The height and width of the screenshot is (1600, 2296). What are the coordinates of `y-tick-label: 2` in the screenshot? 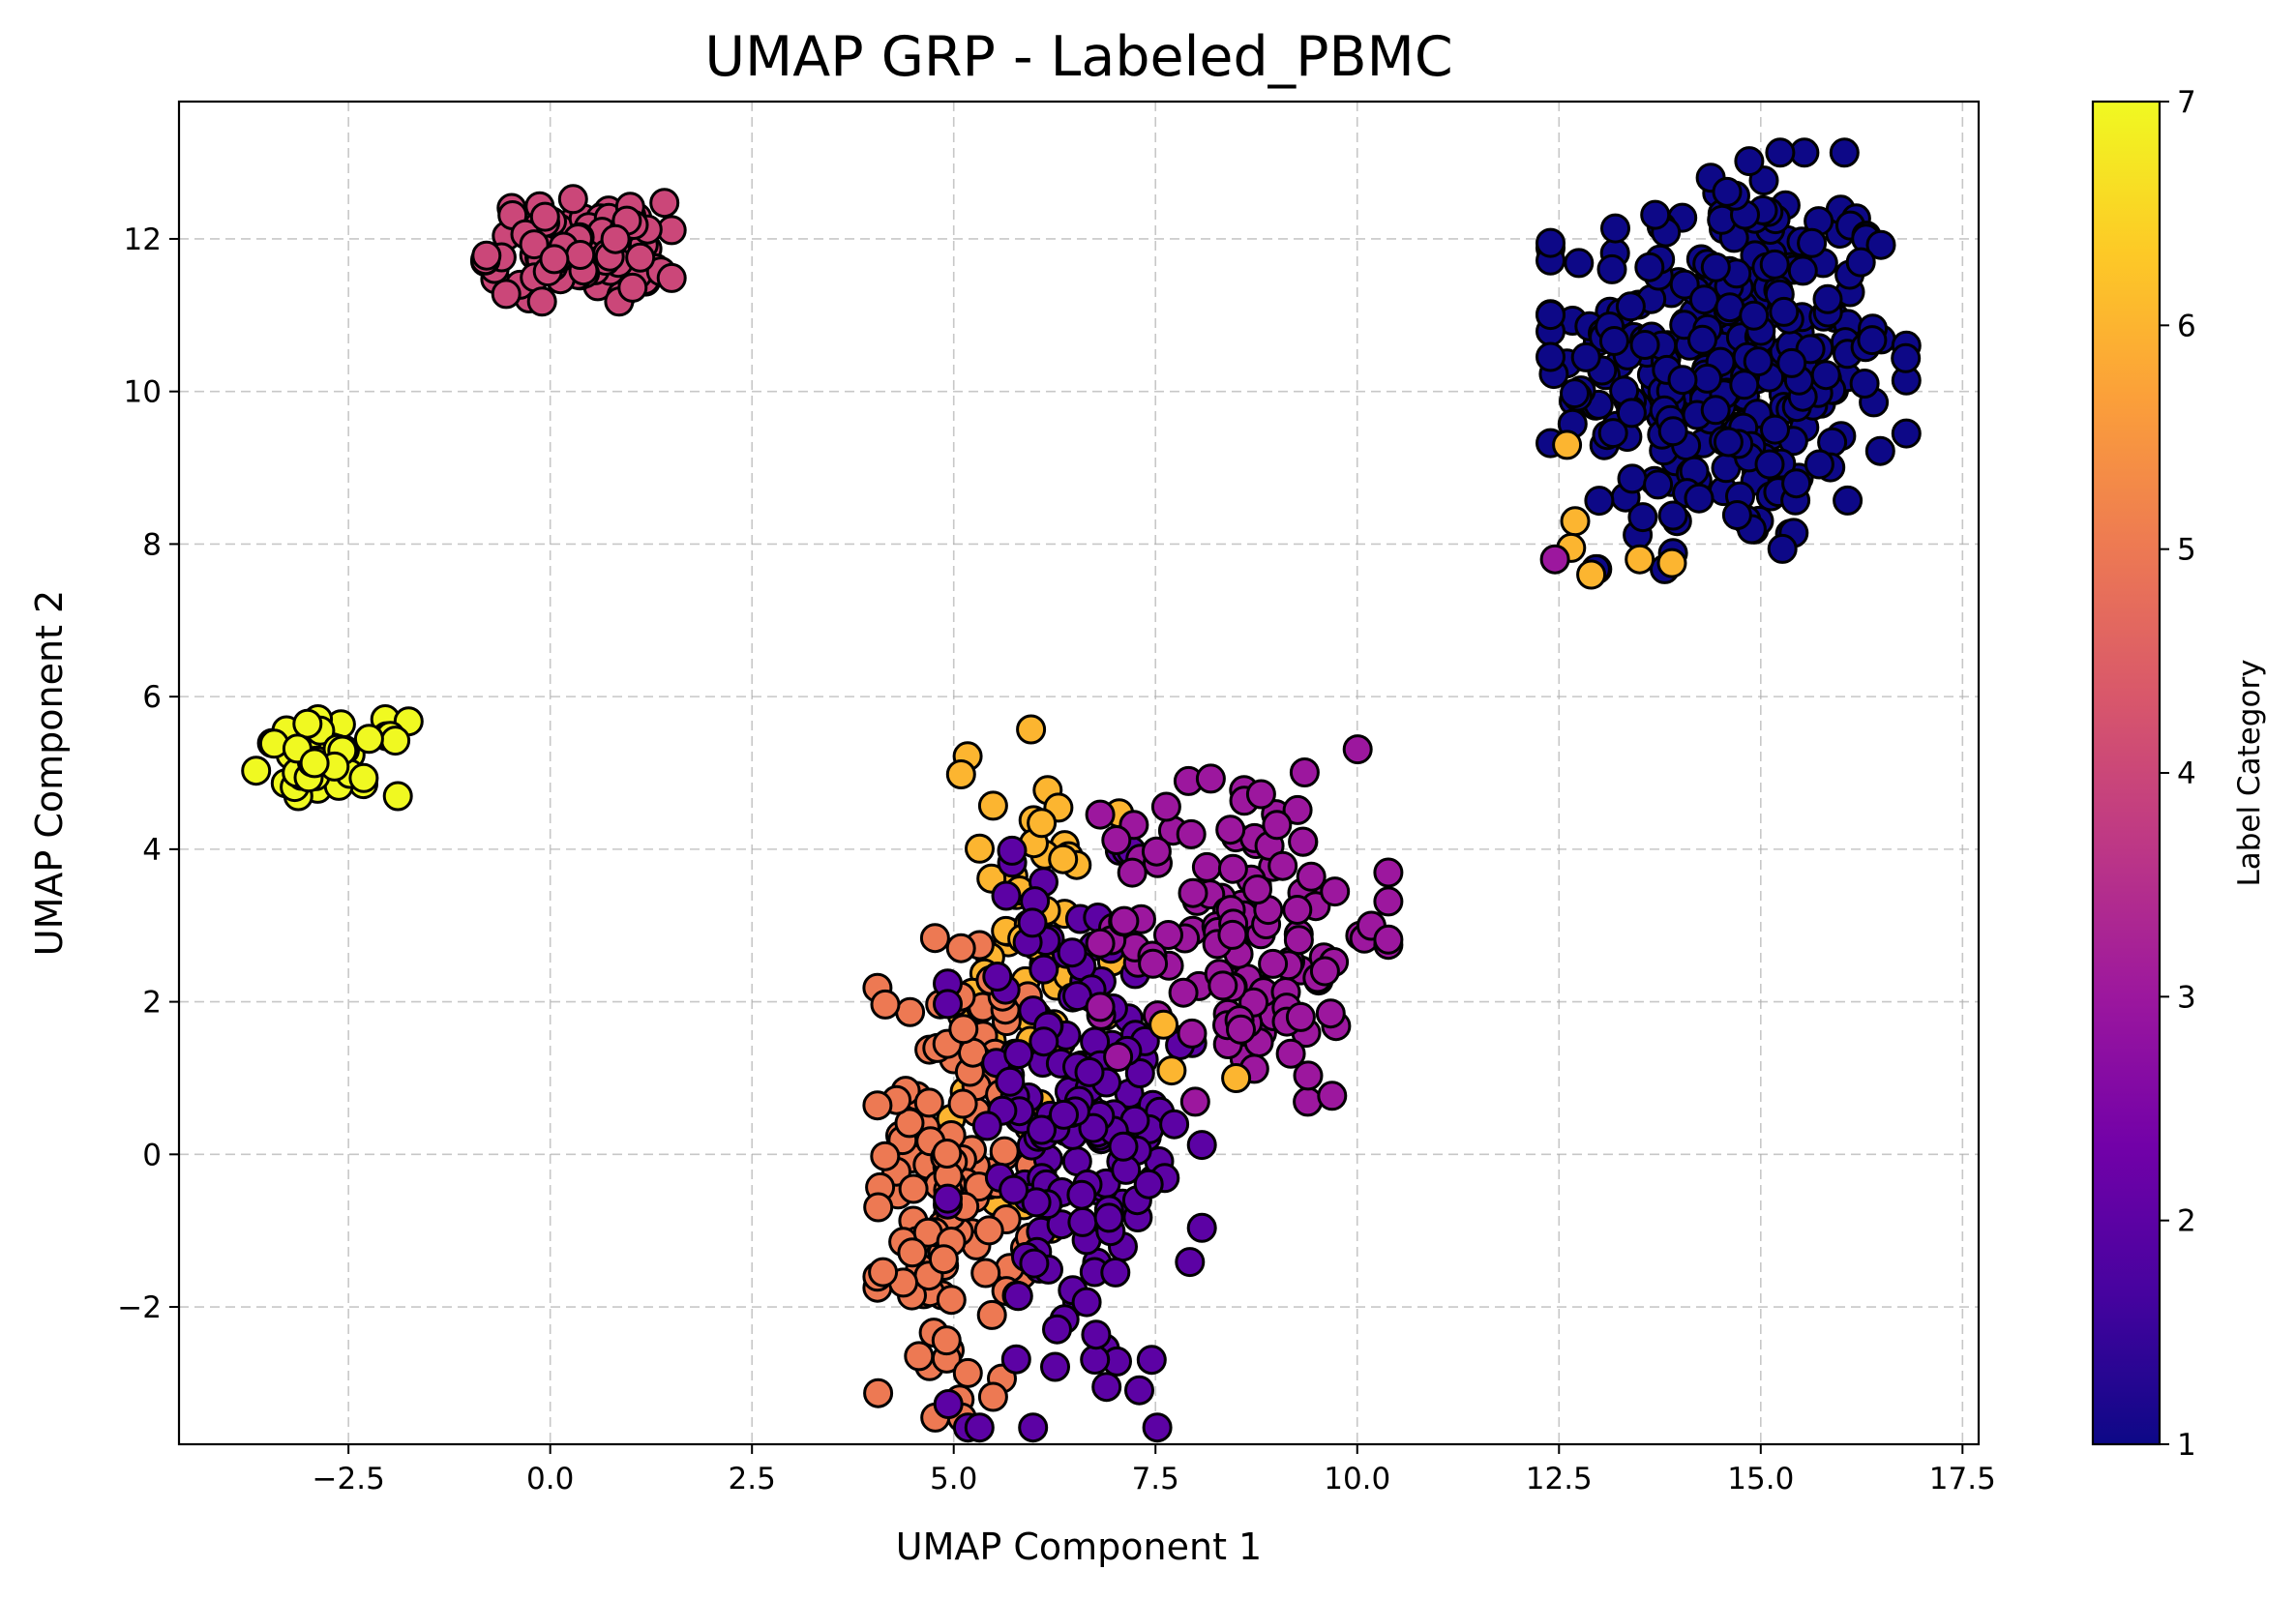 It's located at (152, 1003).